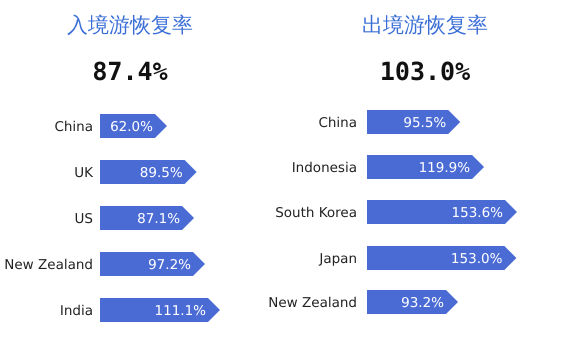 The height and width of the screenshot is (346, 574). I want to click on data-label: 111.1%, so click(180, 311).